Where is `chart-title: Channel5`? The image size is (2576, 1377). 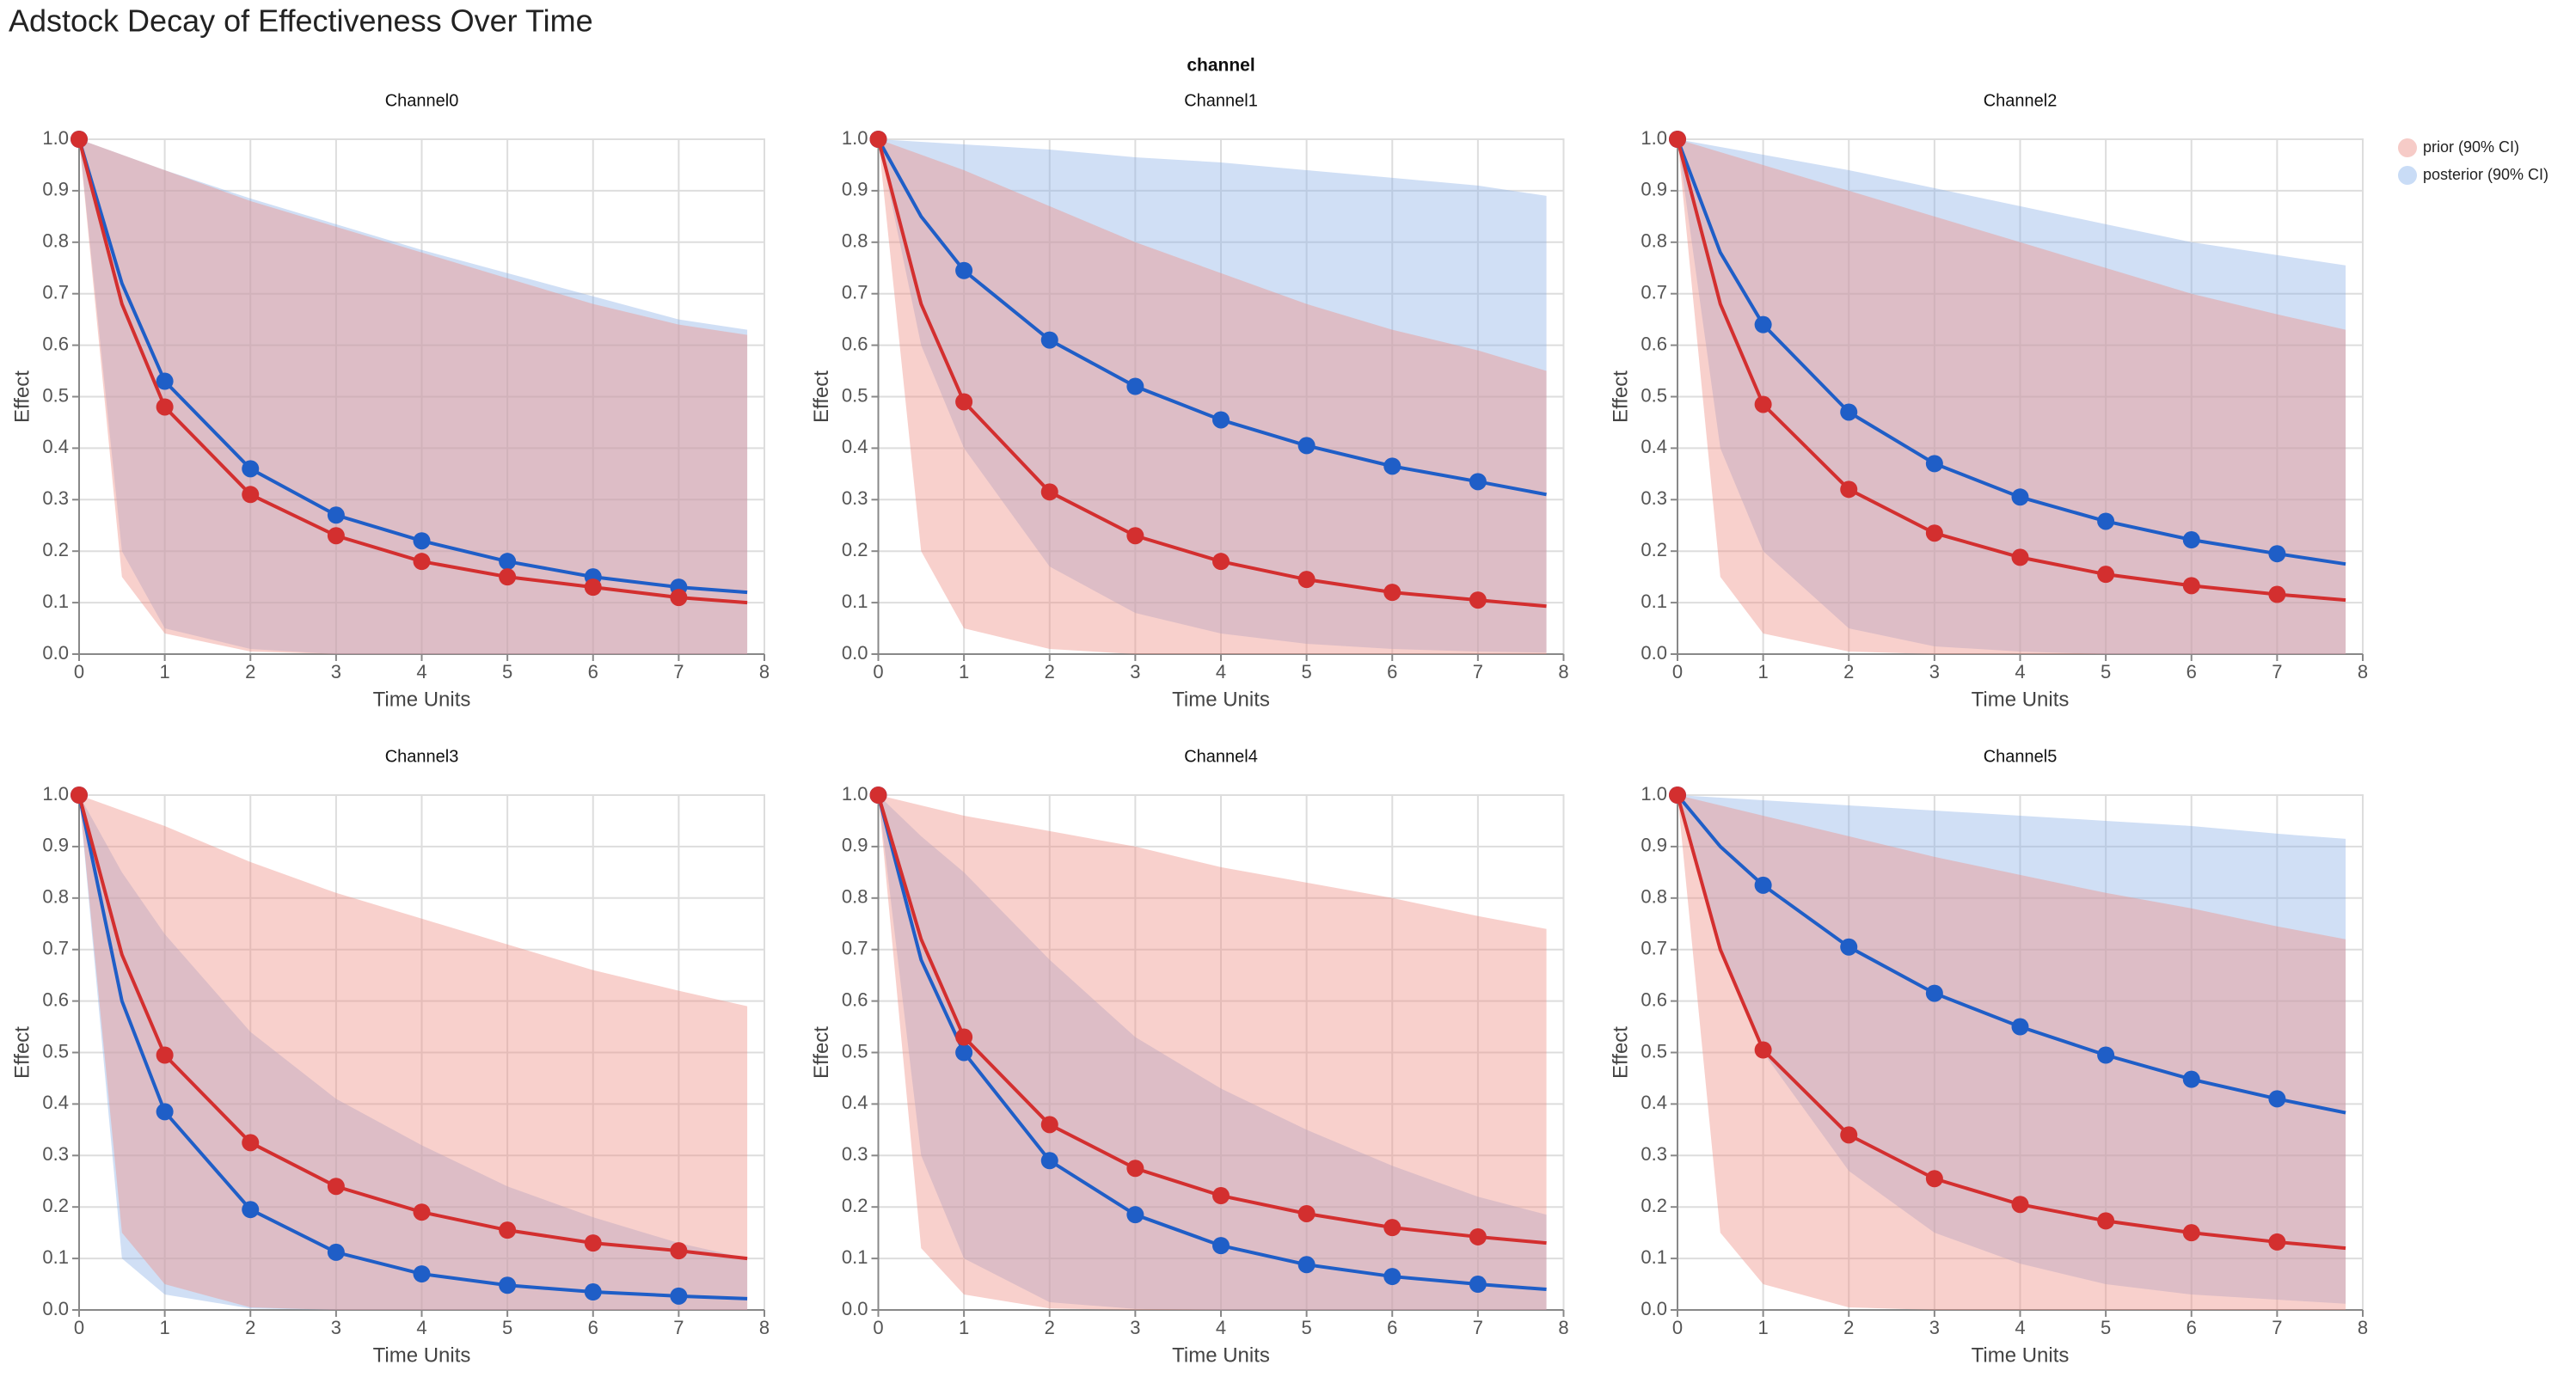 chart-title: Channel5 is located at coordinates (2021, 757).